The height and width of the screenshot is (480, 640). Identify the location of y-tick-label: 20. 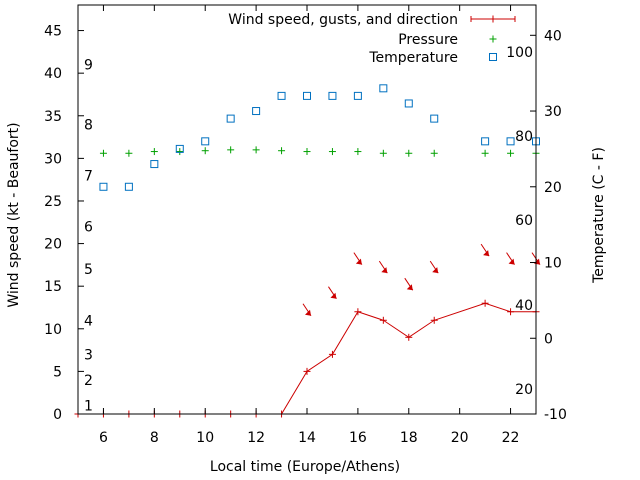
(53, 245).